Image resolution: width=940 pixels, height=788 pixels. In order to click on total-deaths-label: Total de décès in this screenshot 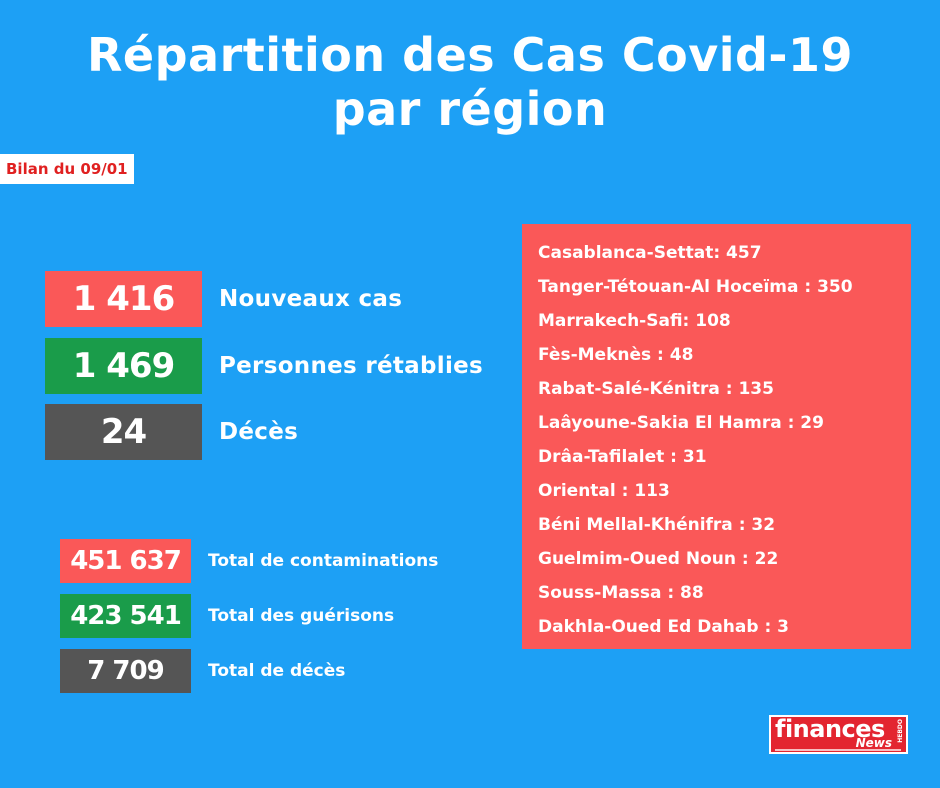, I will do `click(277, 671)`.